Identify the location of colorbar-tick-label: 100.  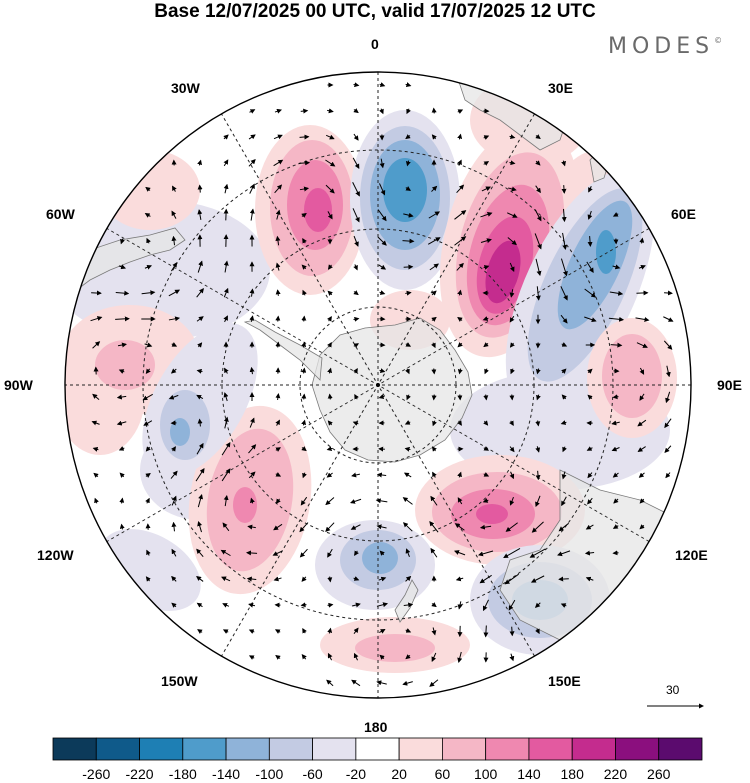
(485, 774).